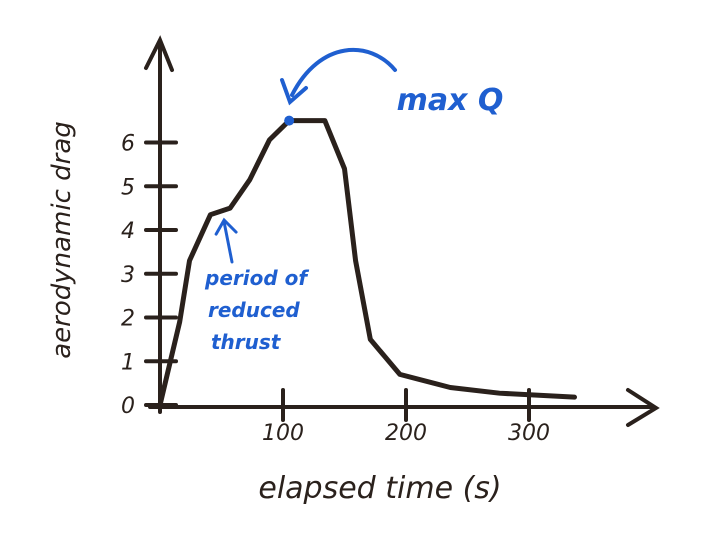 The height and width of the screenshot is (540, 718). Describe the element at coordinates (406, 433) in the screenshot. I see `x-tick-label: 200` at that location.